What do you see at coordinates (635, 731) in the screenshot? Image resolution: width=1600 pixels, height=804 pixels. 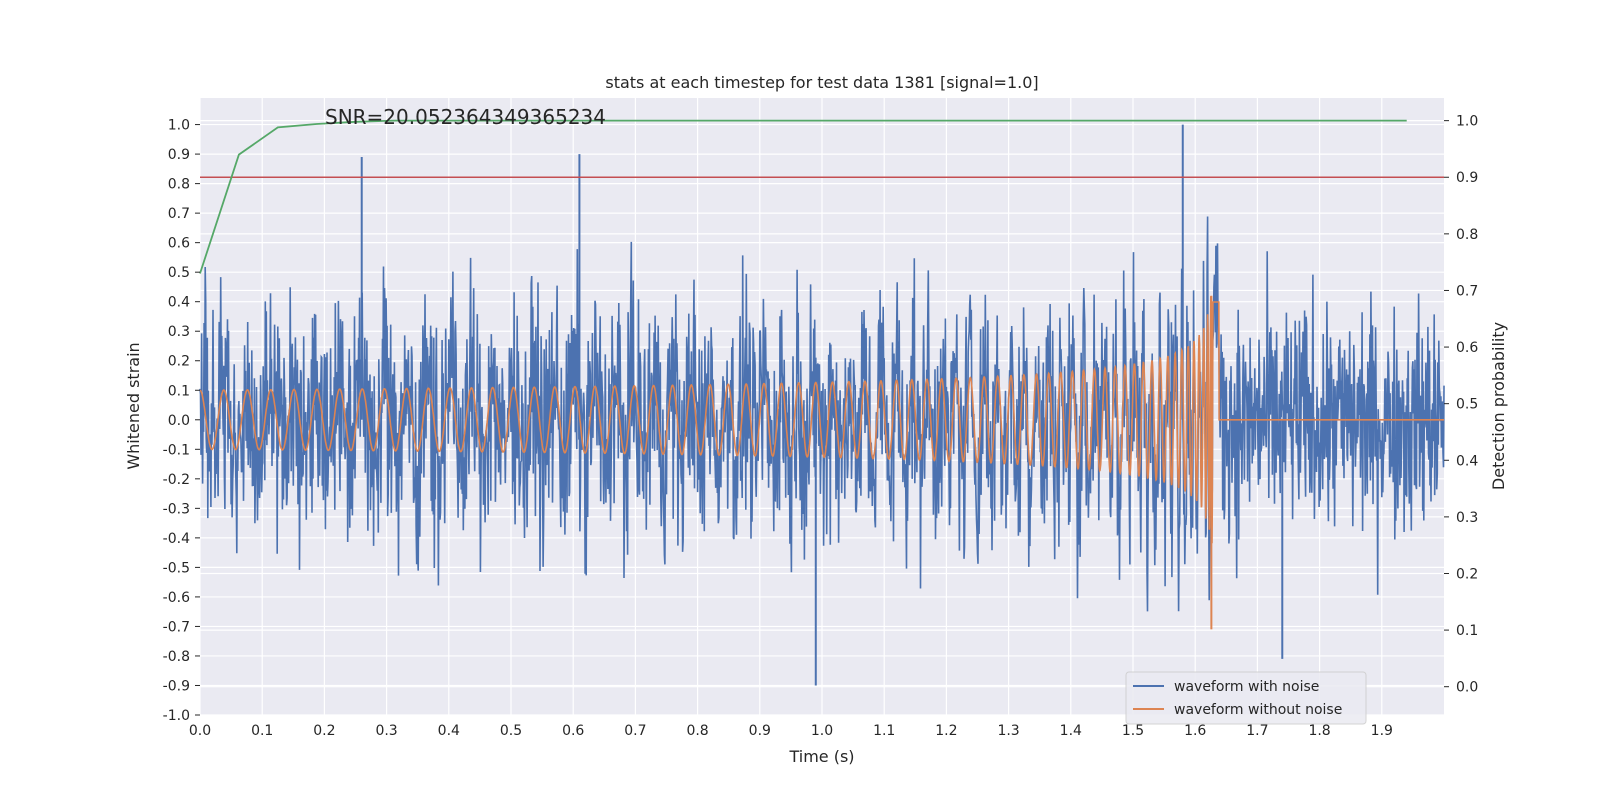 I see `x-tick-label: 0.7` at bounding box center [635, 731].